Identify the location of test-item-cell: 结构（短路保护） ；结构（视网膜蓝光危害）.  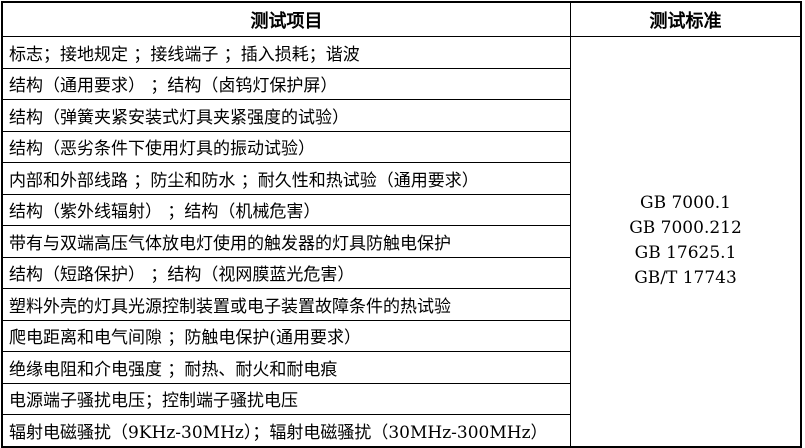
(286, 272).